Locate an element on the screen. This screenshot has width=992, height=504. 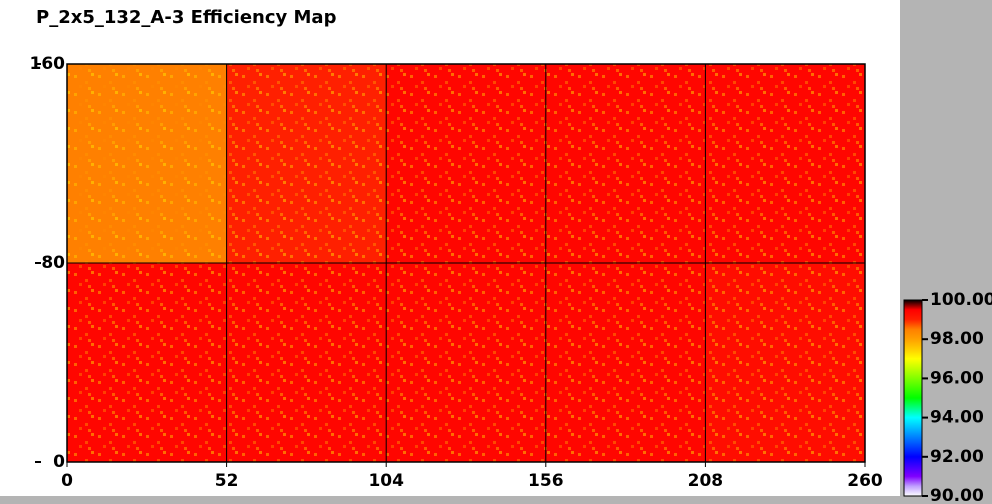
bottom-panel is located at coordinates (450, 500).